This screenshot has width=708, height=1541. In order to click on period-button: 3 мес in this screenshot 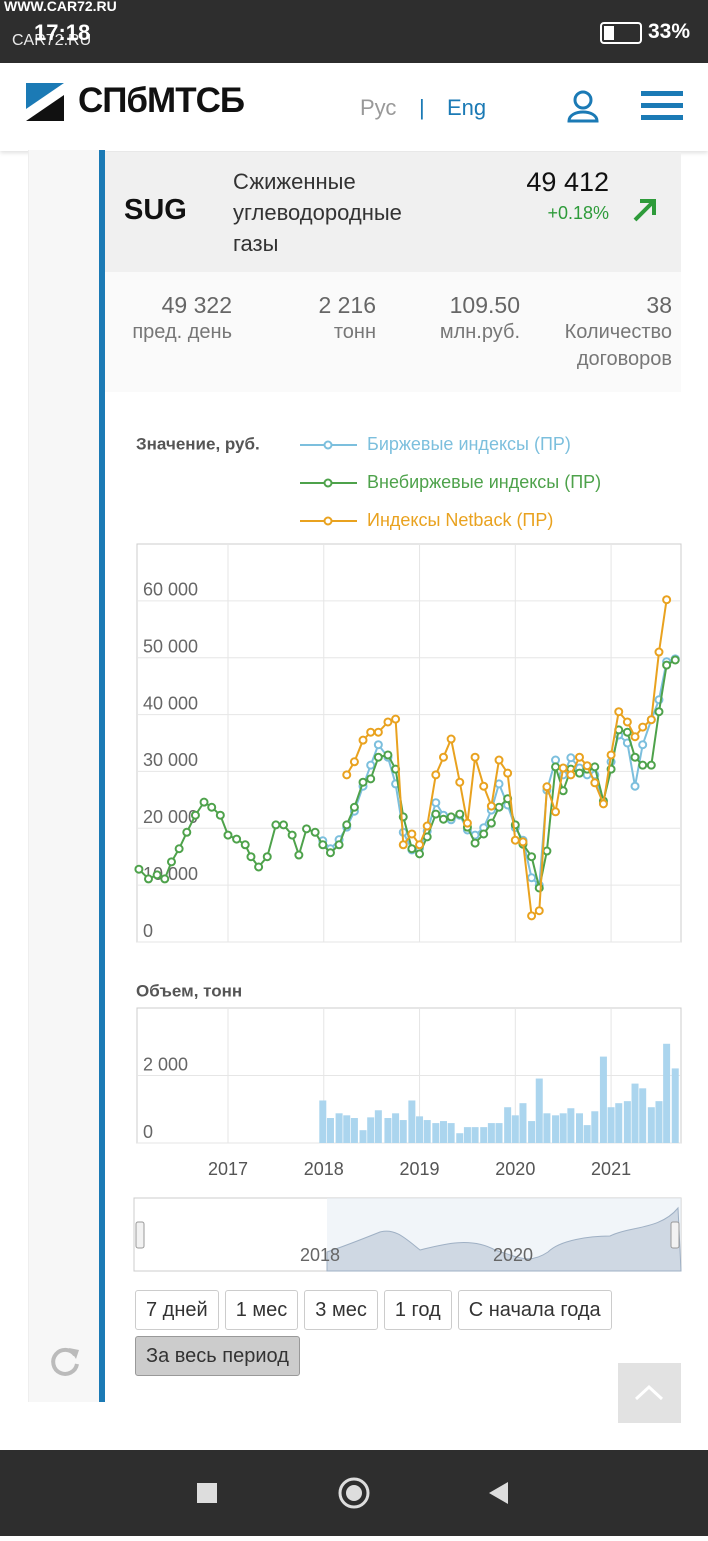, I will do `click(341, 1310)`.